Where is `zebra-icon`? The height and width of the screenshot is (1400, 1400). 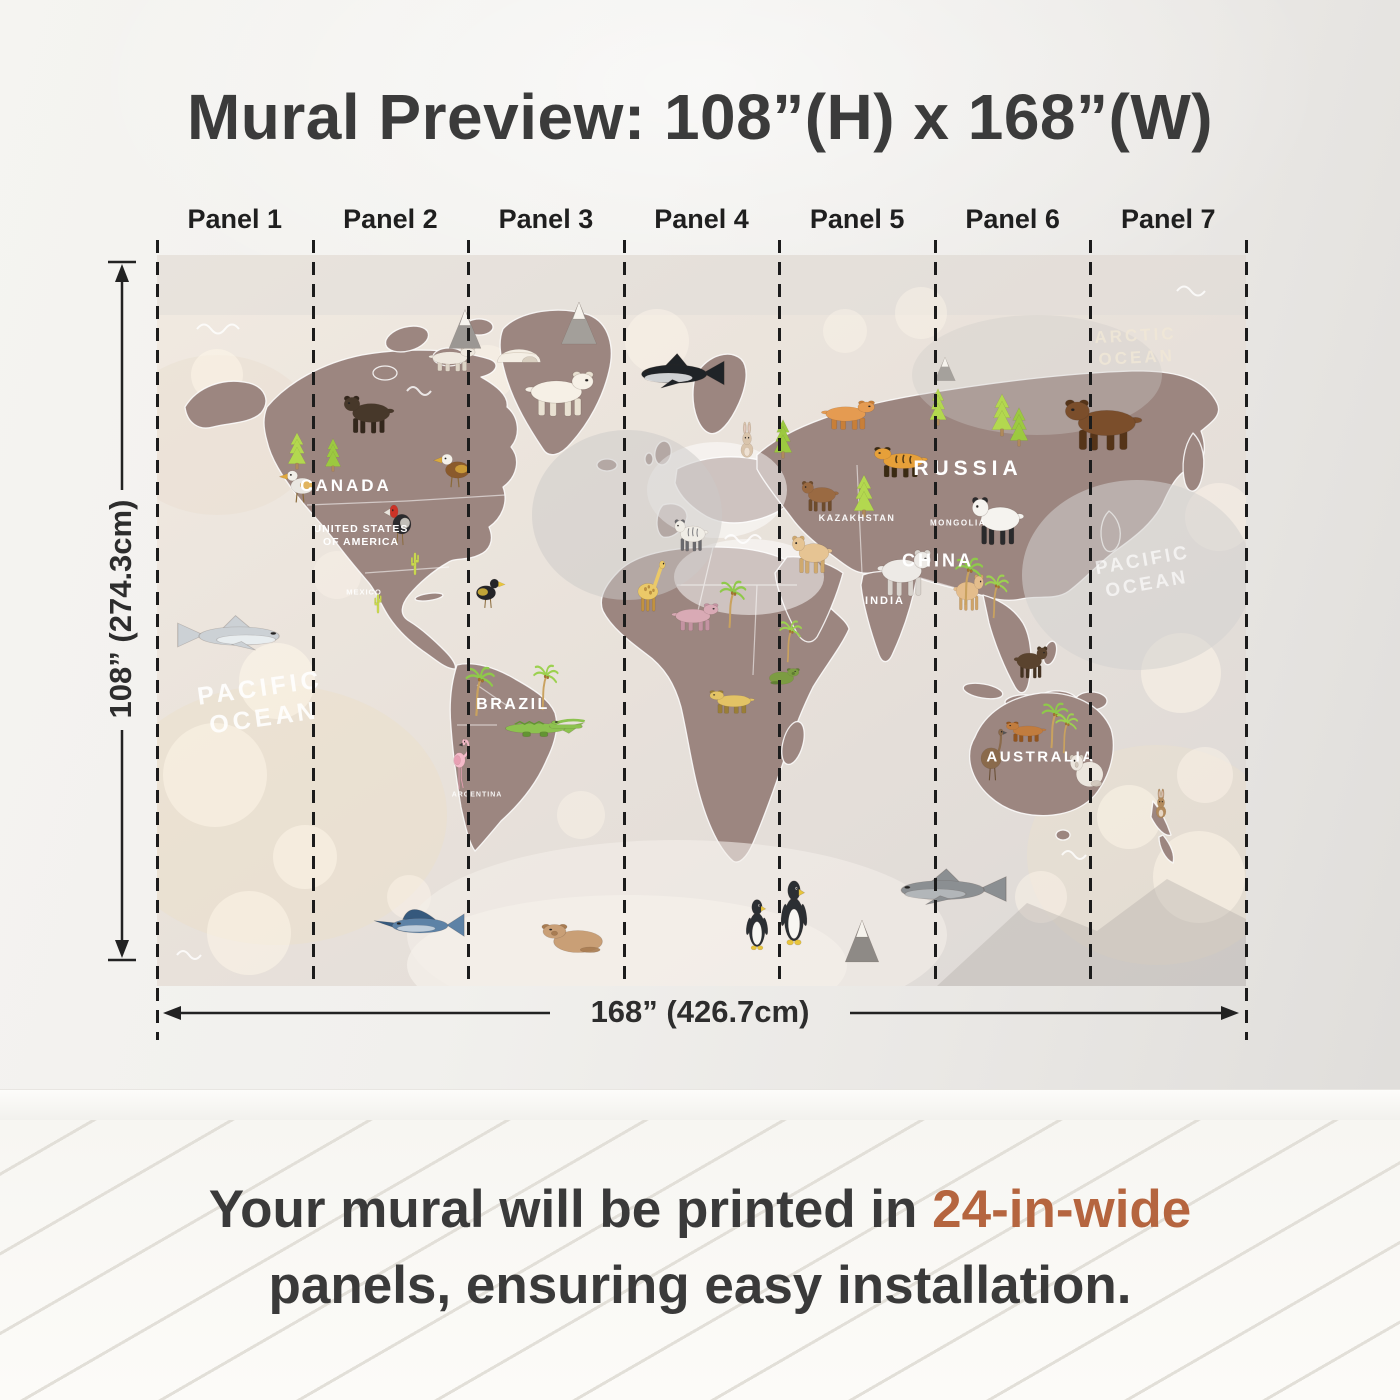
zebra-icon is located at coordinates (692, 534).